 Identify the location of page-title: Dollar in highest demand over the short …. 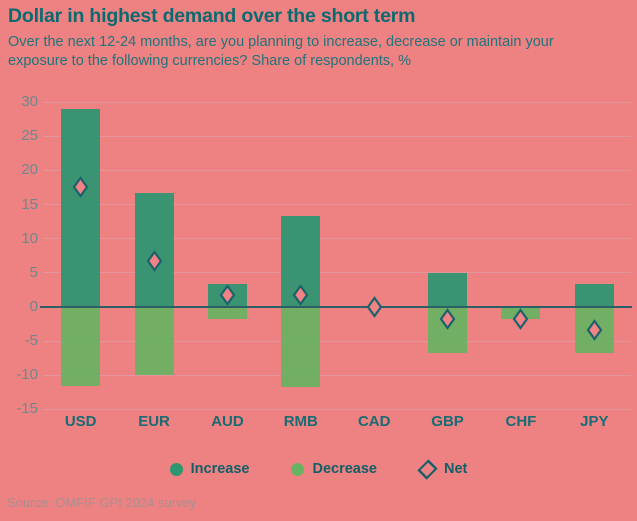
(212, 16).